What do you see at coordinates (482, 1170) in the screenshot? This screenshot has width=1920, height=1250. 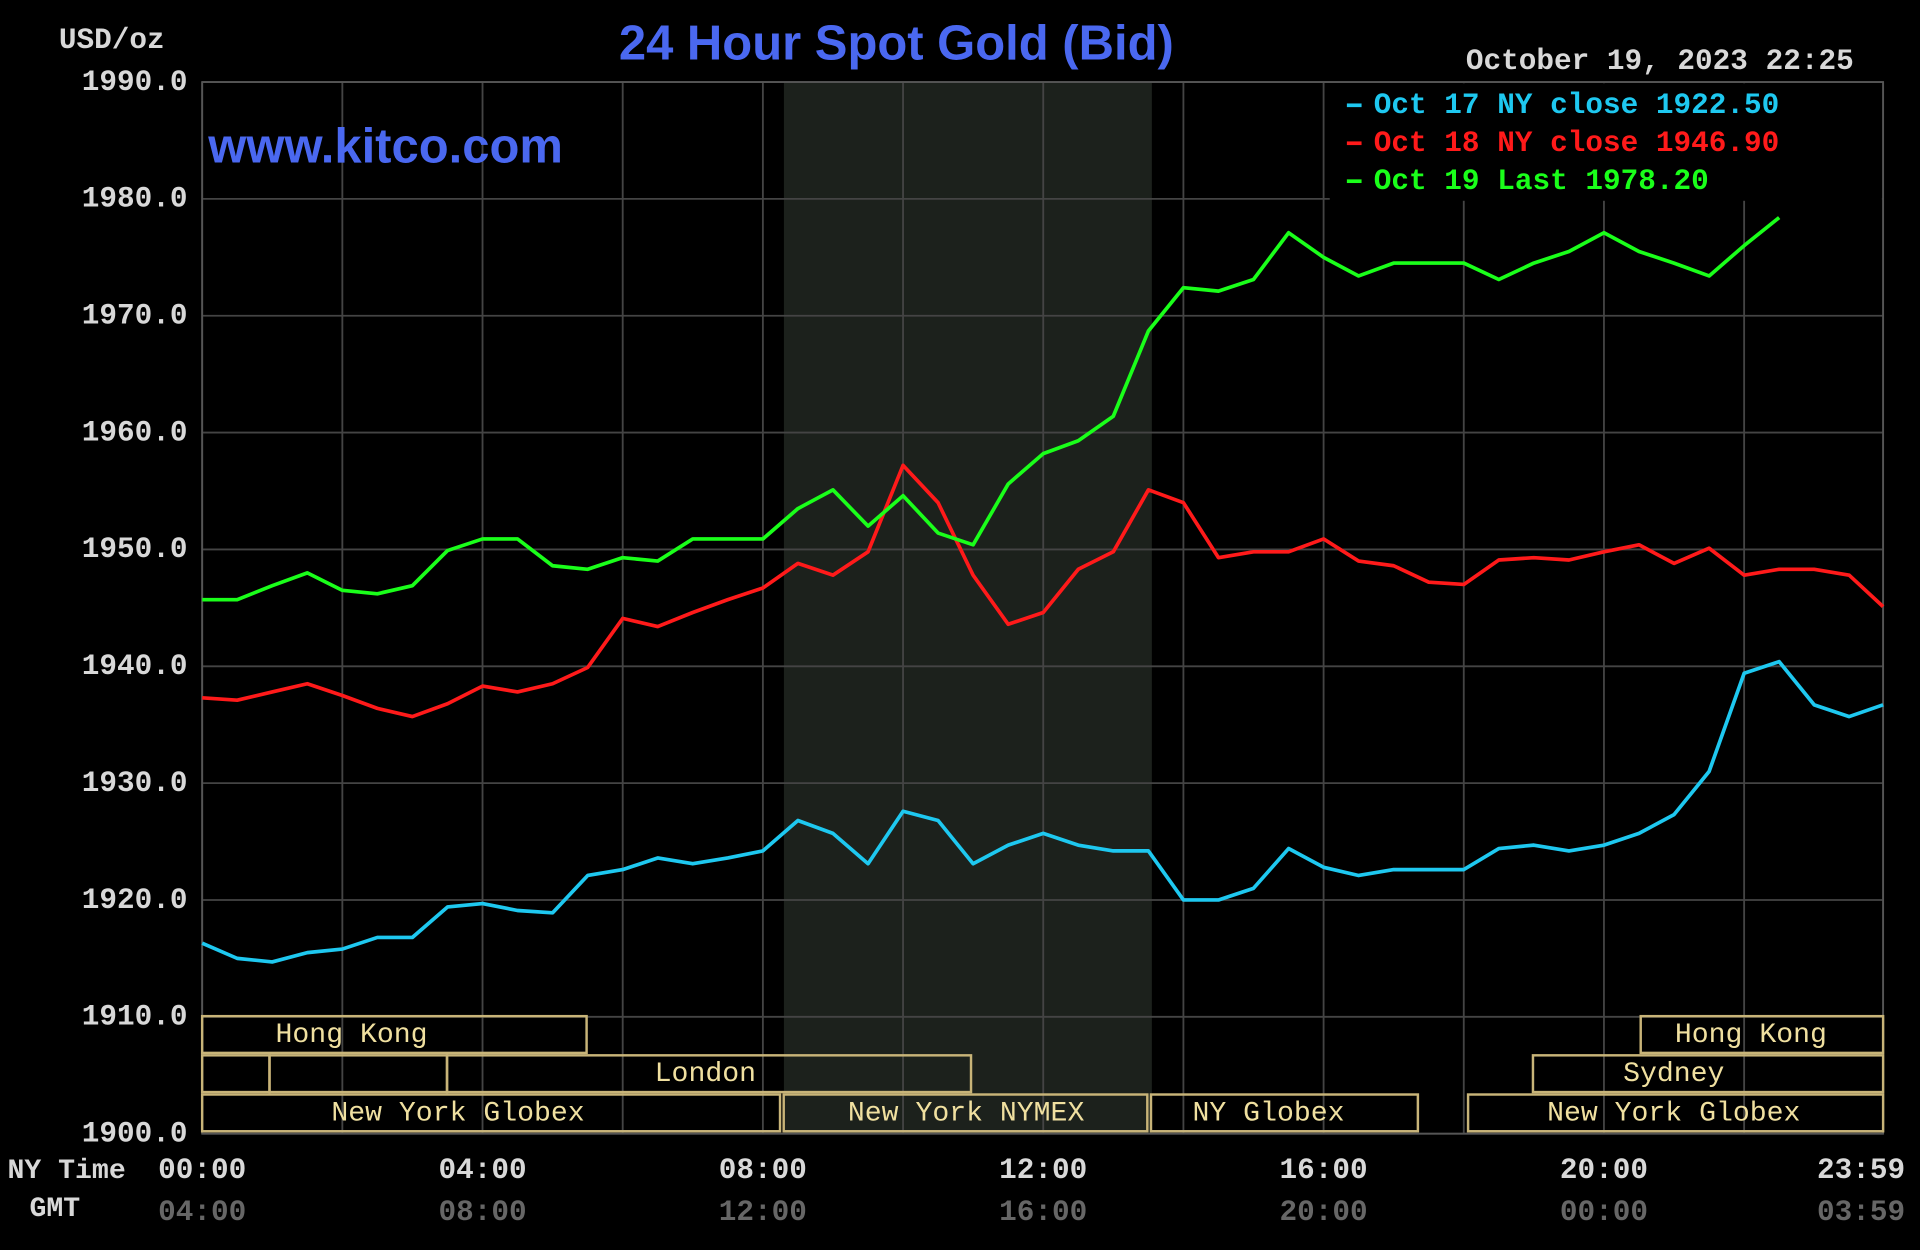 I see `x-tick-label: 04:00` at bounding box center [482, 1170].